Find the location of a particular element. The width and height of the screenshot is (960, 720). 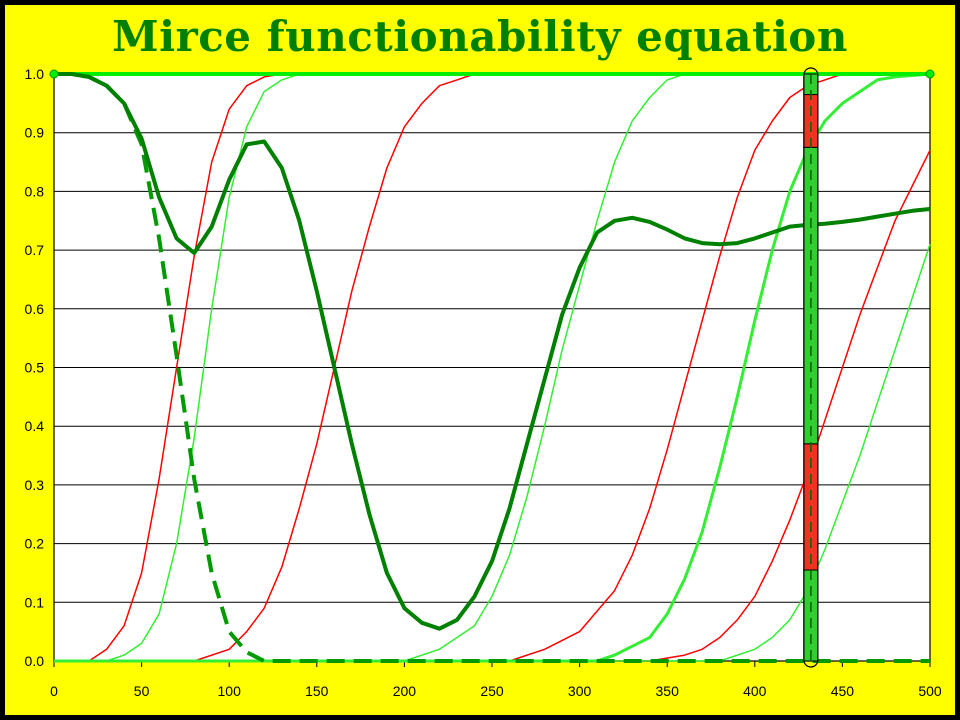

y-tick-label: 0.3 is located at coordinates (35, 485).